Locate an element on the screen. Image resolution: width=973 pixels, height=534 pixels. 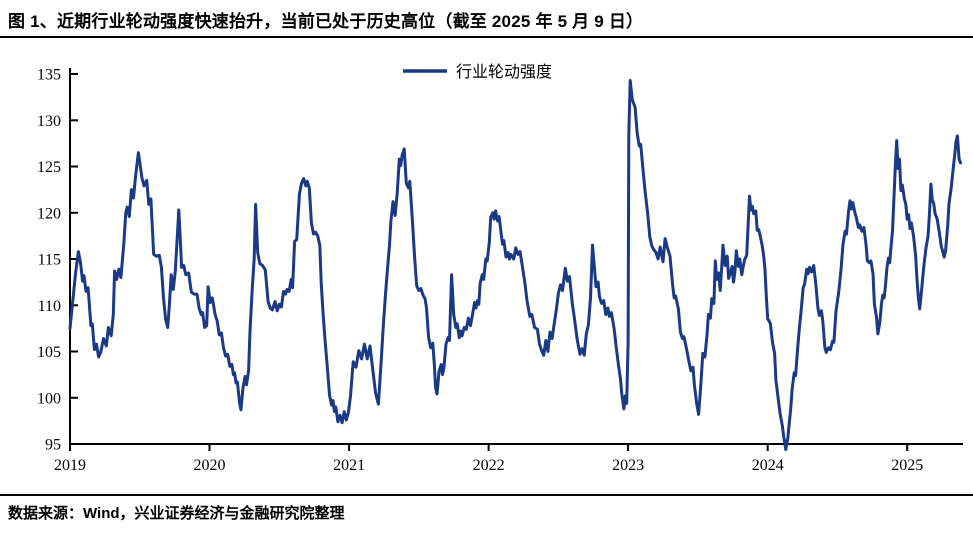
y-axis-tick-label: 135 is located at coordinates (49, 75).